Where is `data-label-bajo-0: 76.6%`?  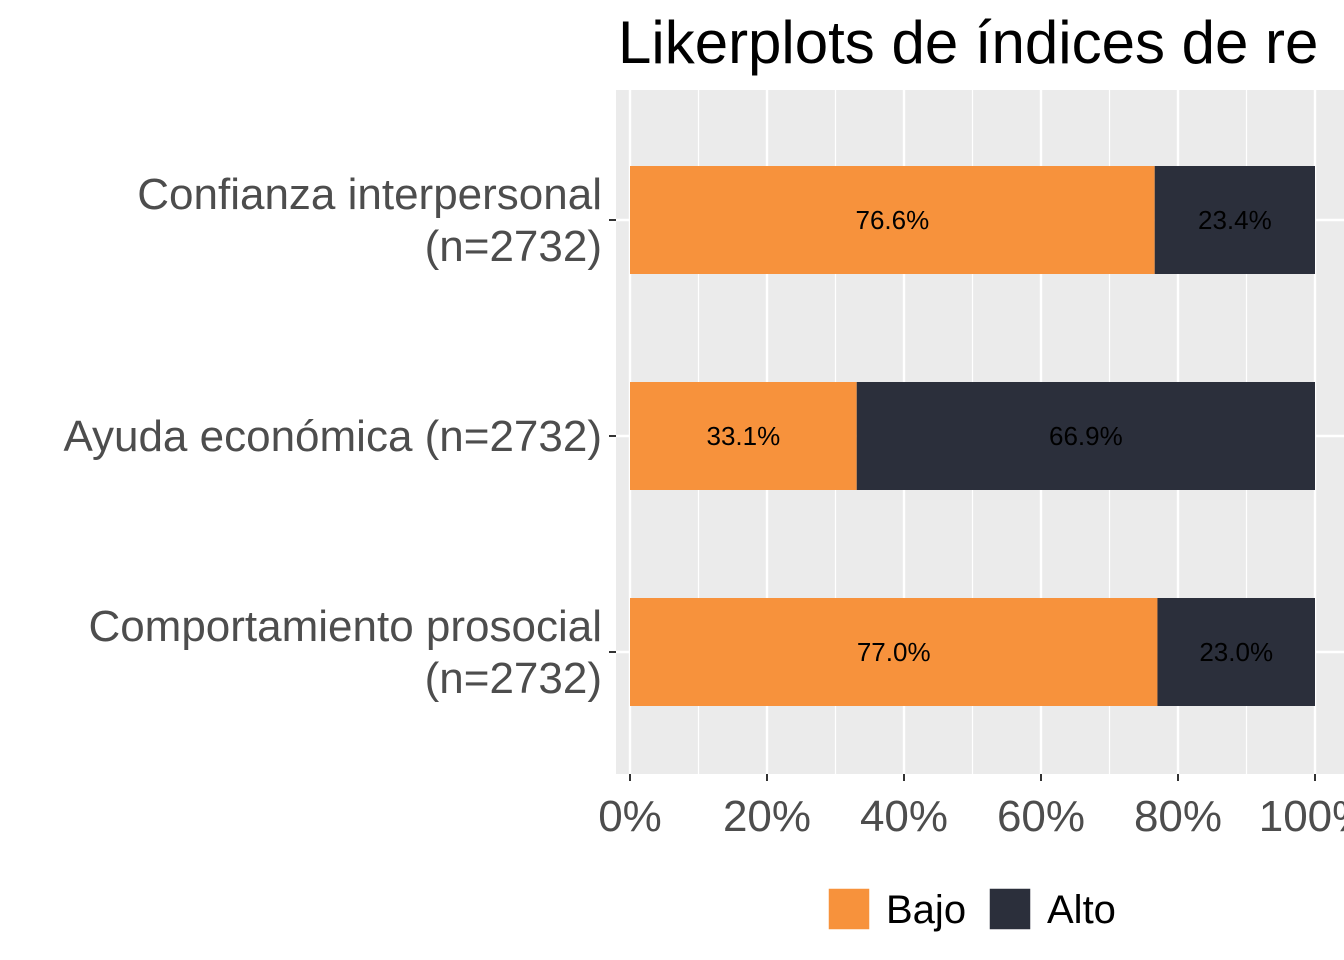
data-label-bajo-0: 76.6% is located at coordinates (892, 220).